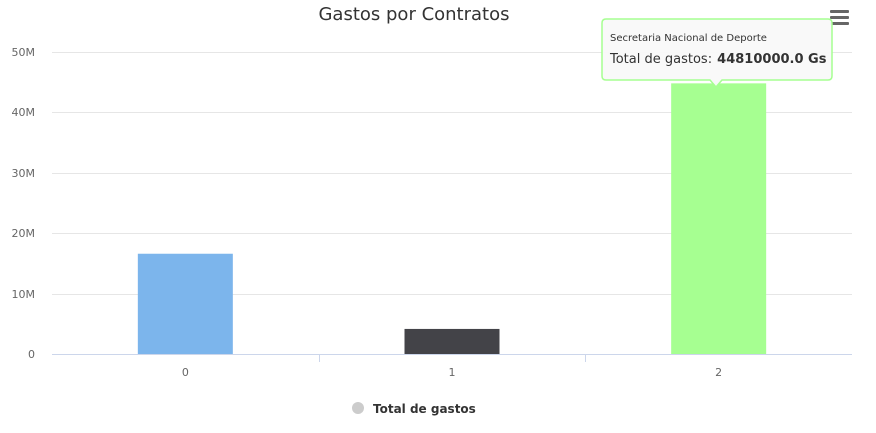  What do you see at coordinates (688, 38) in the screenshot?
I see `tooltip-title: Secretaria Nacional de Deporte` at bounding box center [688, 38].